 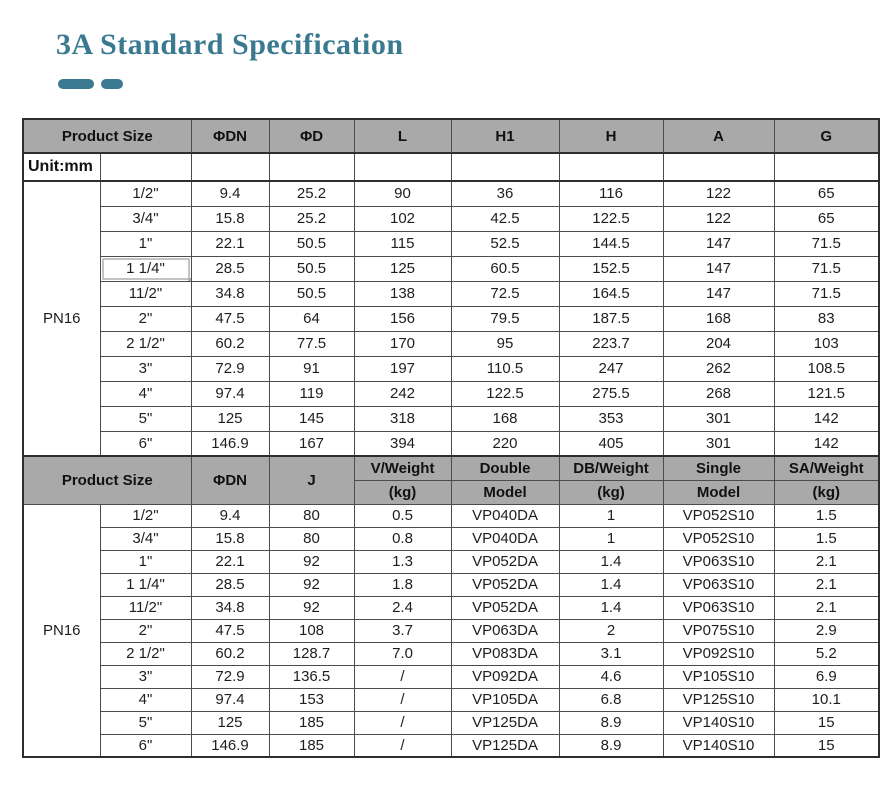 I want to click on value-cell: 0.5, so click(x=402, y=515).